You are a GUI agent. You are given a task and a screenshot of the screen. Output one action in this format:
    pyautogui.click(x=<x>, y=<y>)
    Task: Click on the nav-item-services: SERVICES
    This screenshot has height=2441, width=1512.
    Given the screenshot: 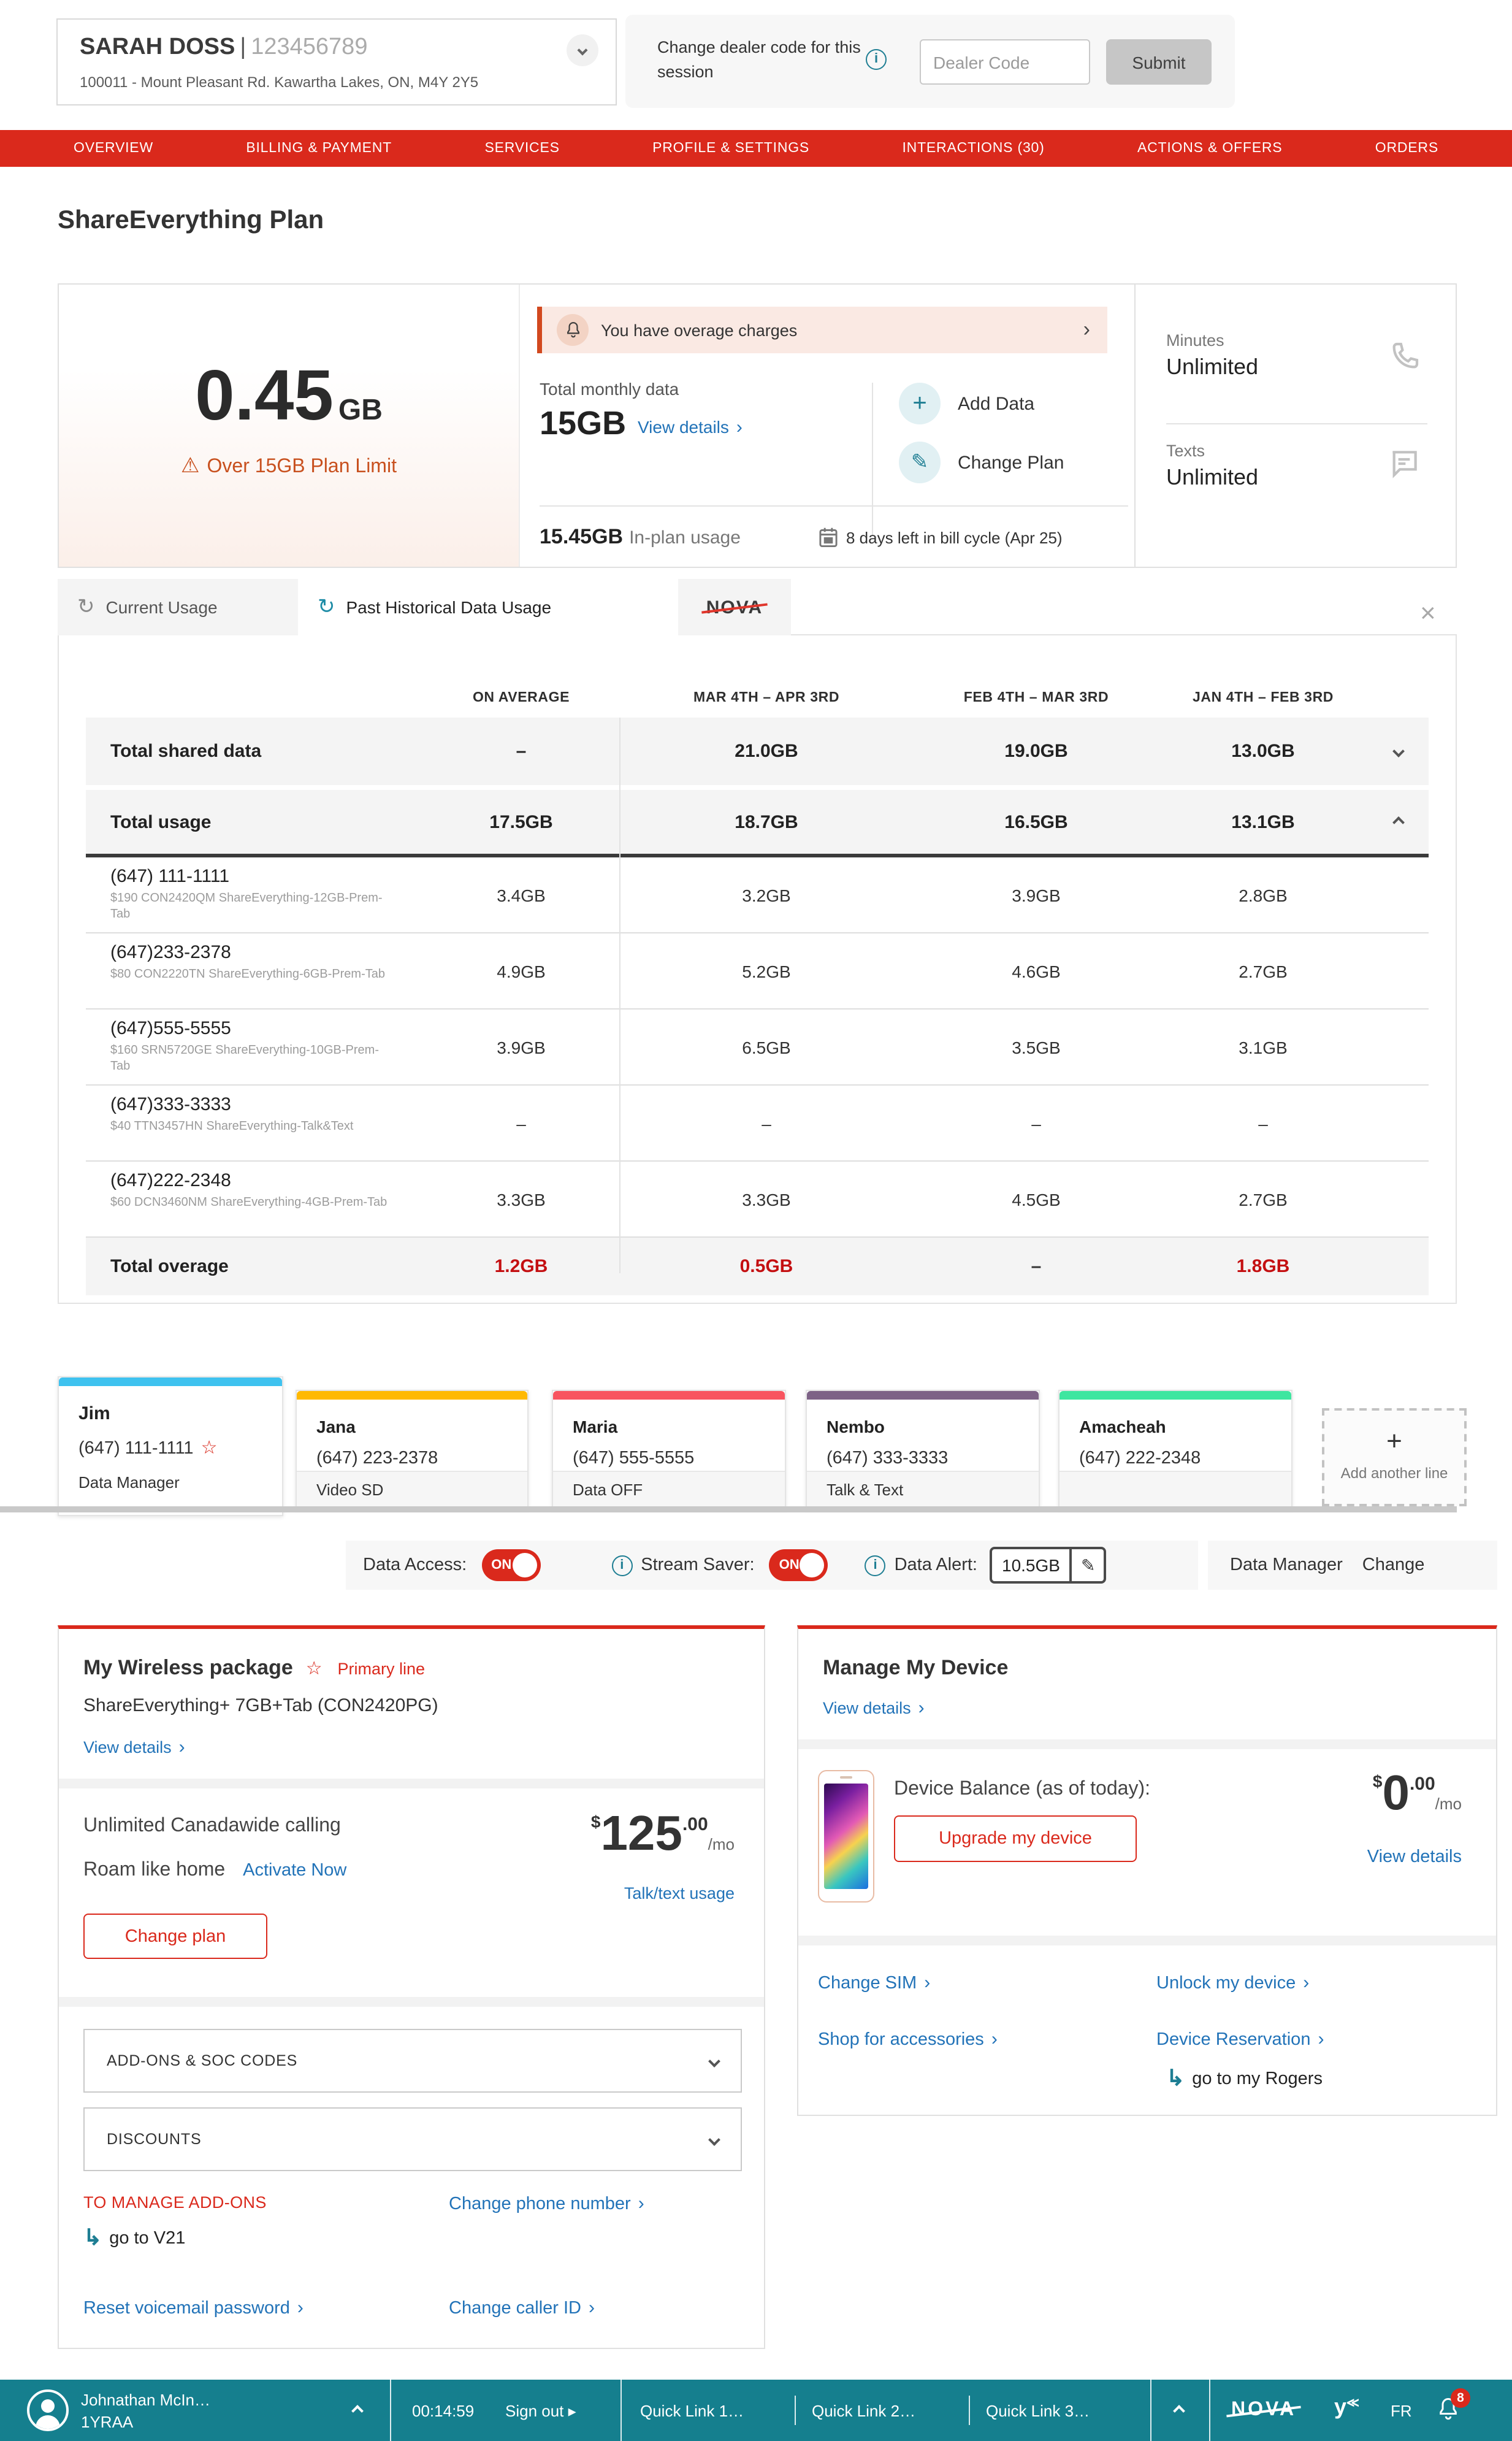 What is the action you would take?
    pyautogui.click(x=522, y=149)
    